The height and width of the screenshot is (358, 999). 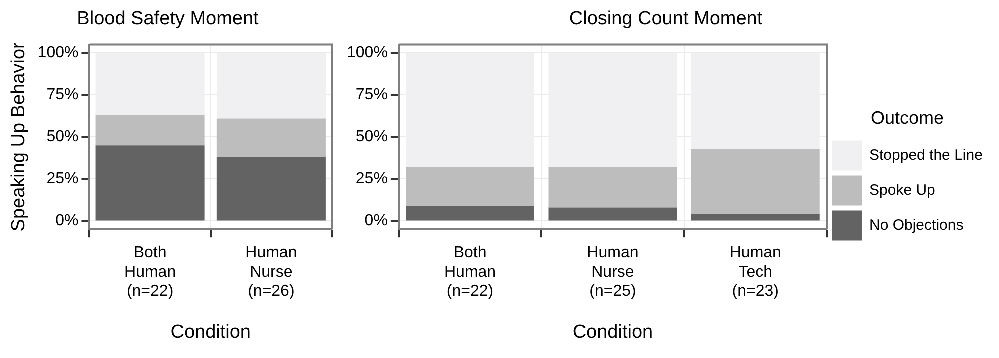 What do you see at coordinates (903, 190) in the screenshot?
I see `legend-label: Spoke Up` at bounding box center [903, 190].